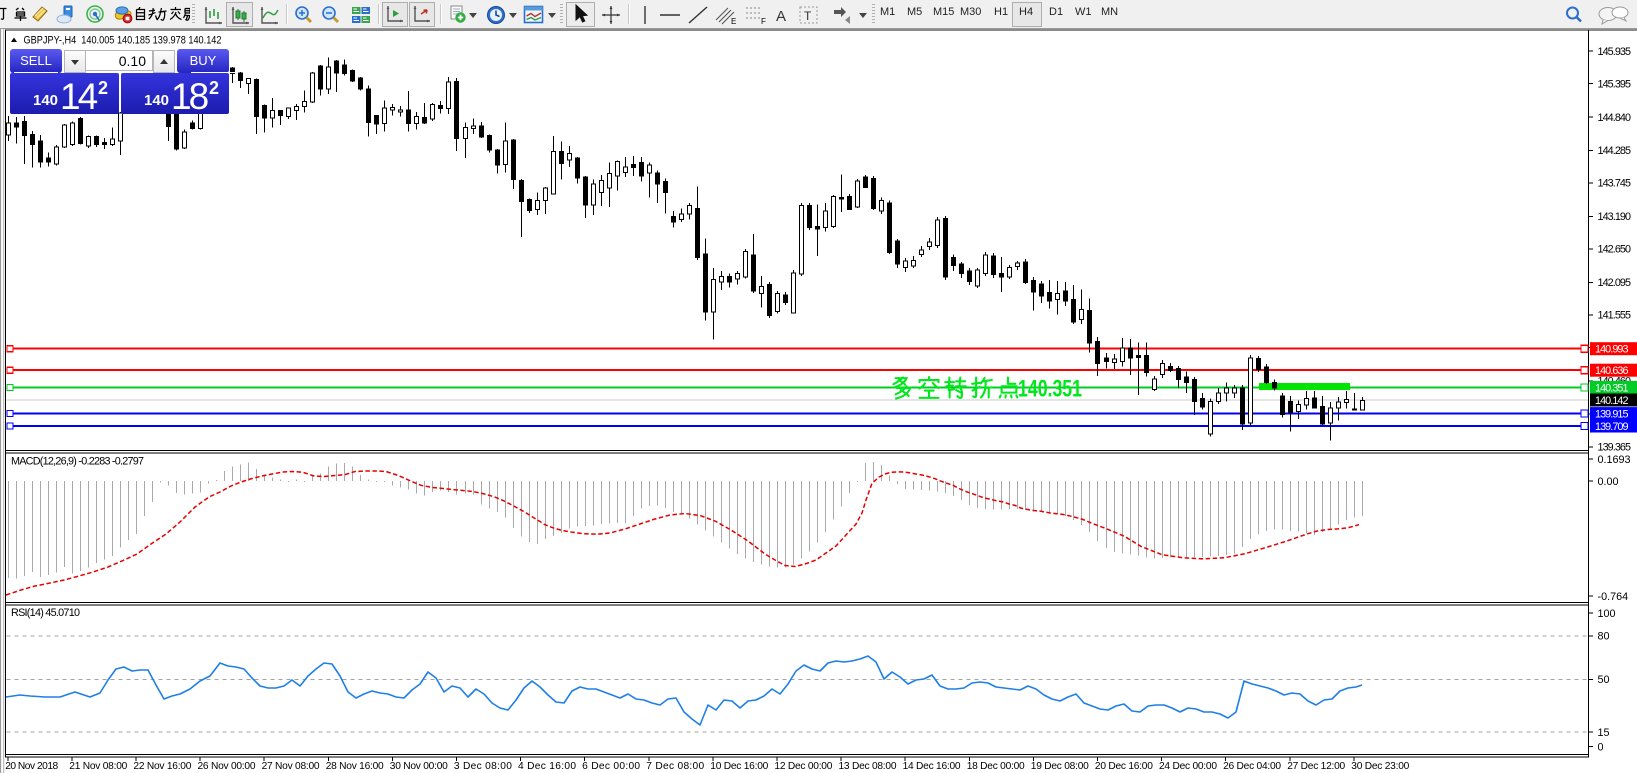 The width and height of the screenshot is (1637, 773). I want to click on svg-text: 145.935, so click(1615, 52).